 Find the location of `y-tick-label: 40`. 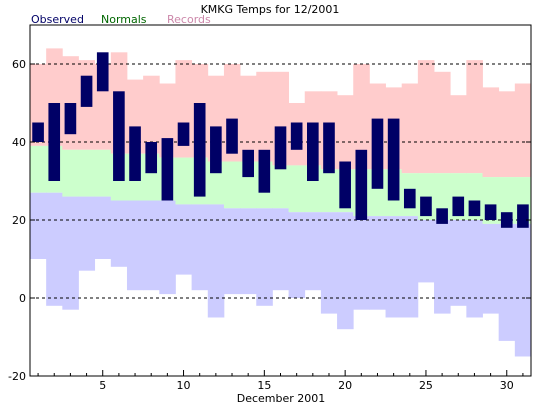

y-tick-label: 40 is located at coordinates (19, 142).